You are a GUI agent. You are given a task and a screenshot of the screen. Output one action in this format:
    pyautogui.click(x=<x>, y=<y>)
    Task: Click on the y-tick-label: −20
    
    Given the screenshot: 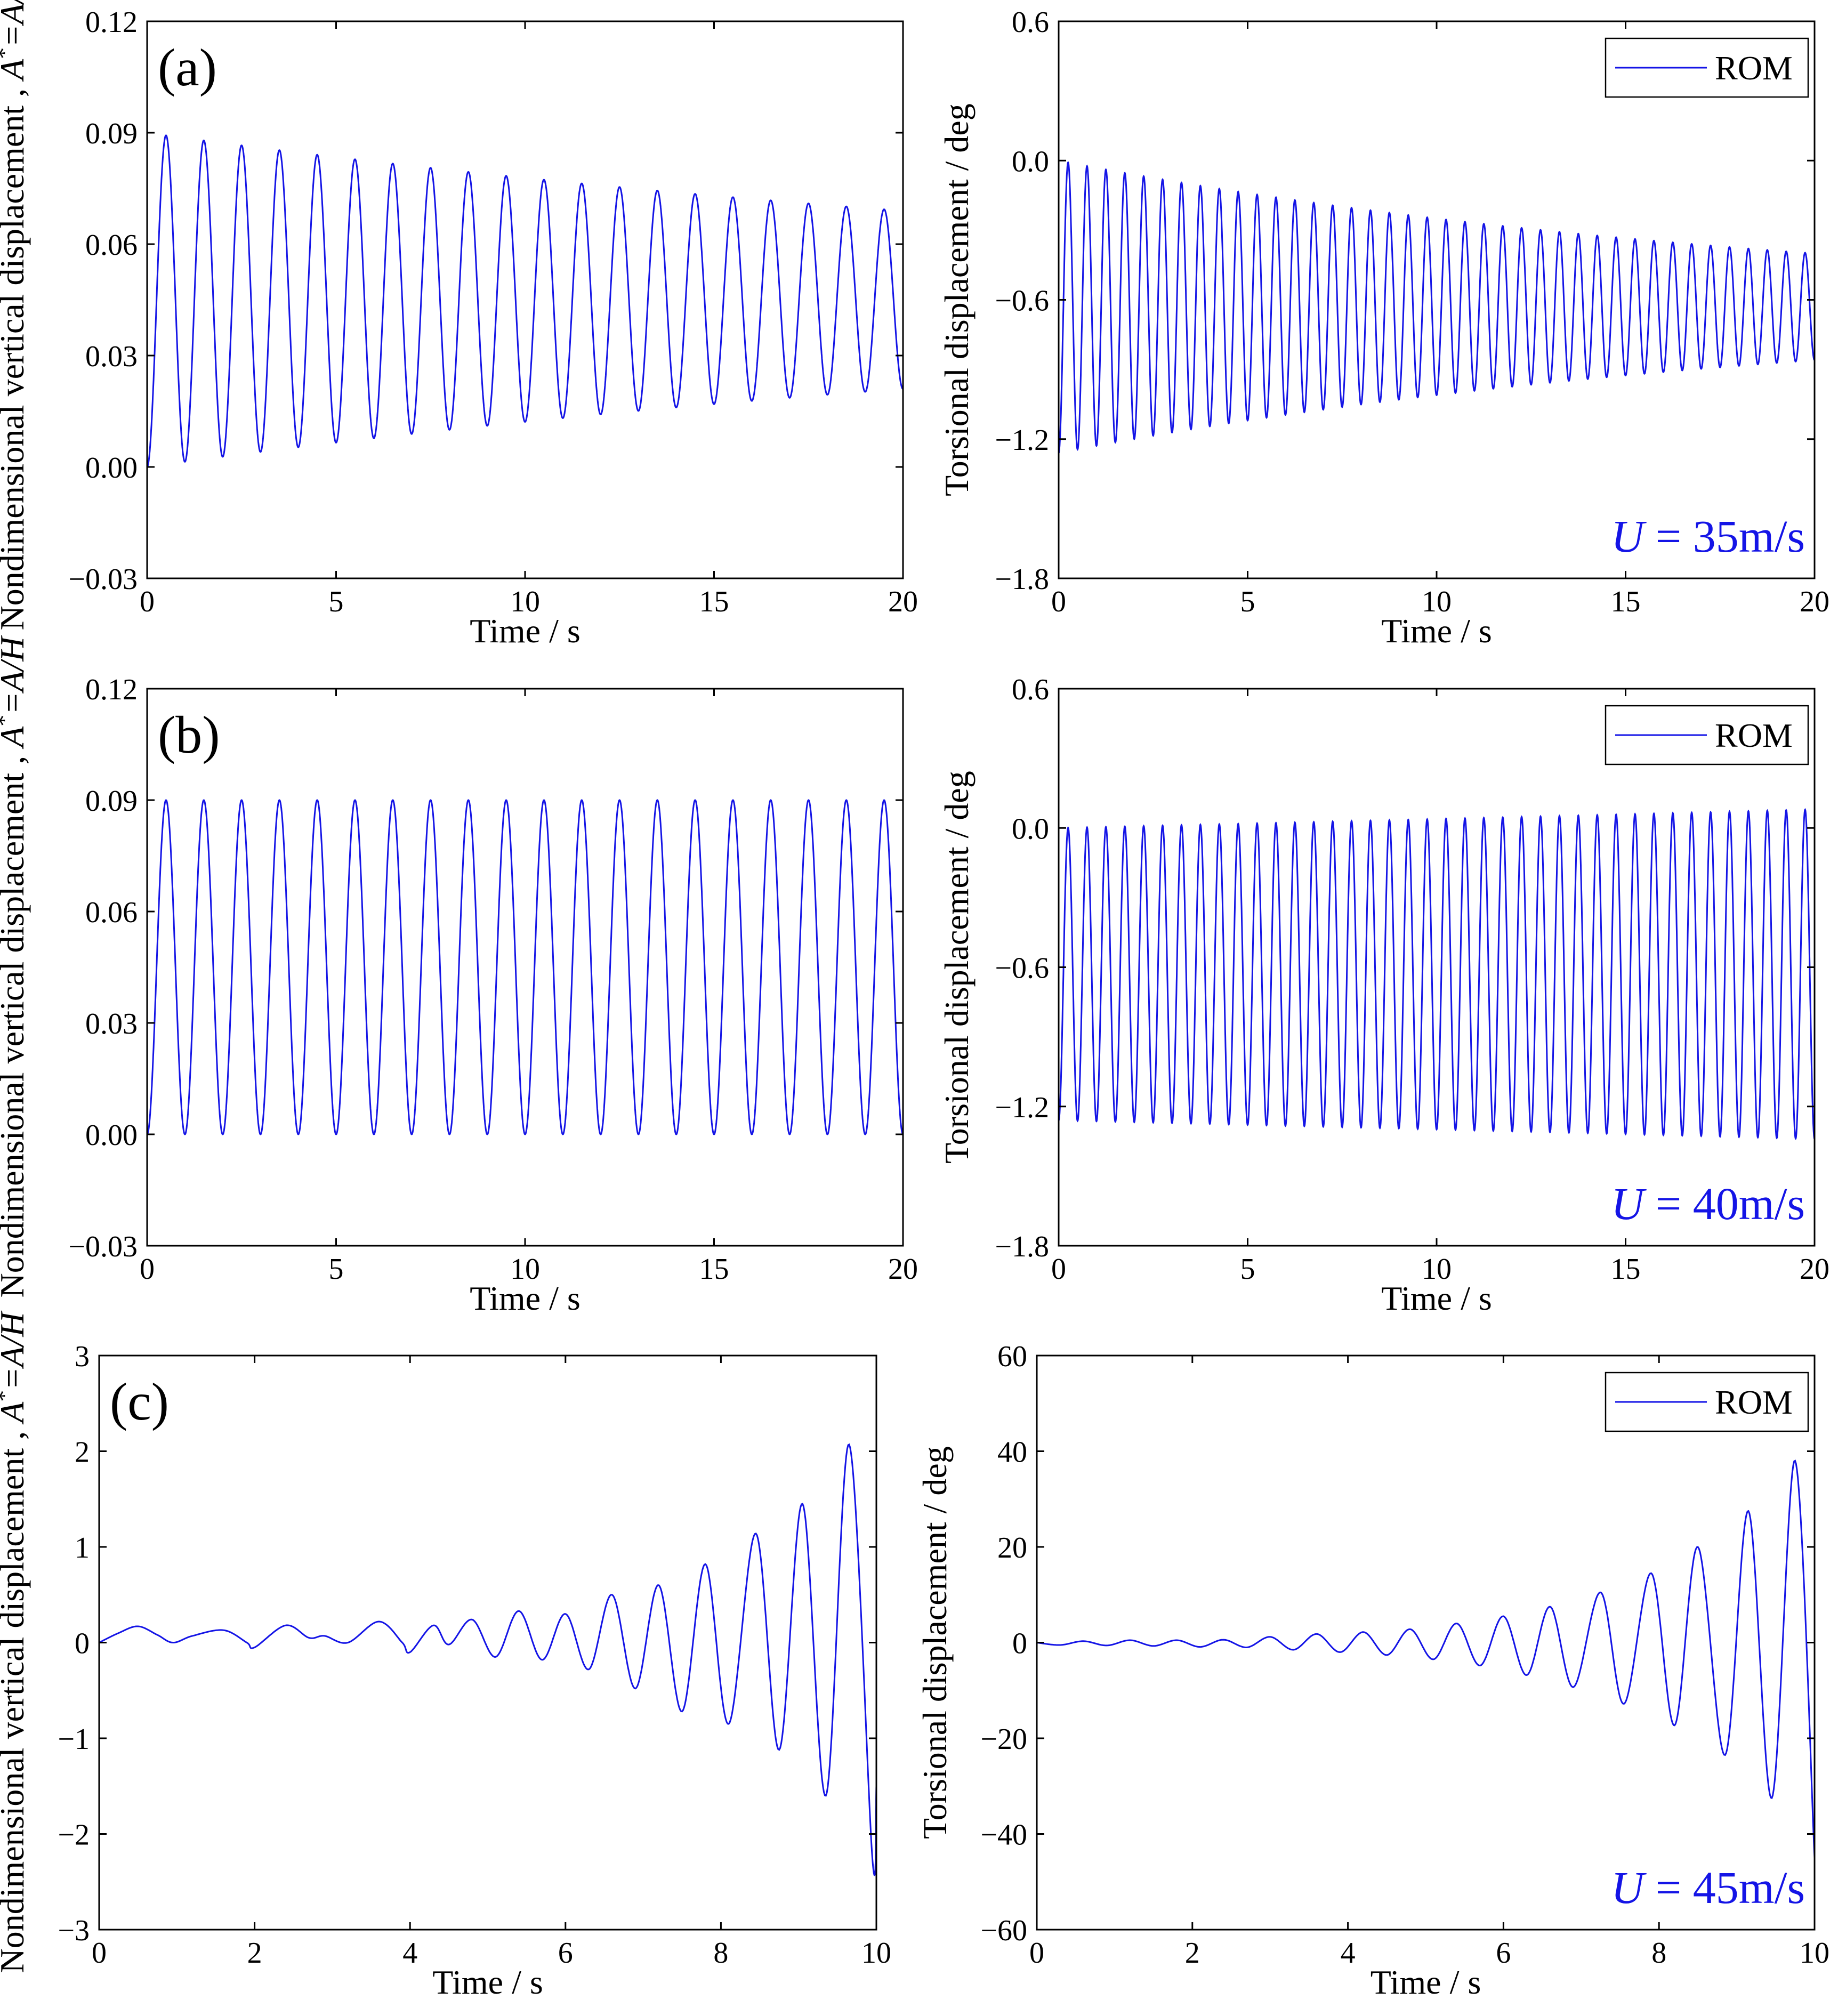 What is the action you would take?
    pyautogui.click(x=1004, y=1739)
    